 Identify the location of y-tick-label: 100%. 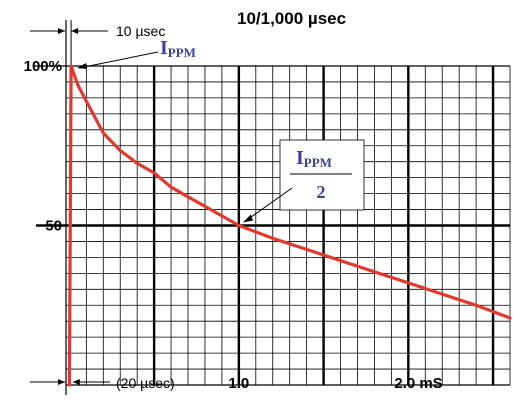
(43, 66).